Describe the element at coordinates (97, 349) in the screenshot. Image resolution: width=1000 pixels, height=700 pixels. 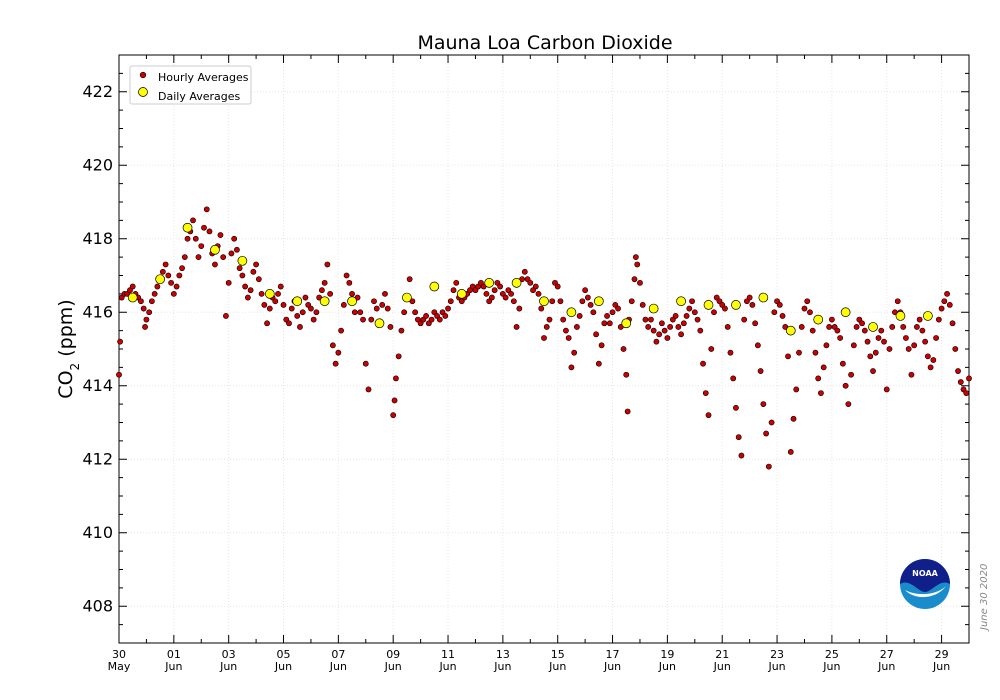
I see `y-tick-labels: 408 410 412 414 416 418 420 422` at that location.